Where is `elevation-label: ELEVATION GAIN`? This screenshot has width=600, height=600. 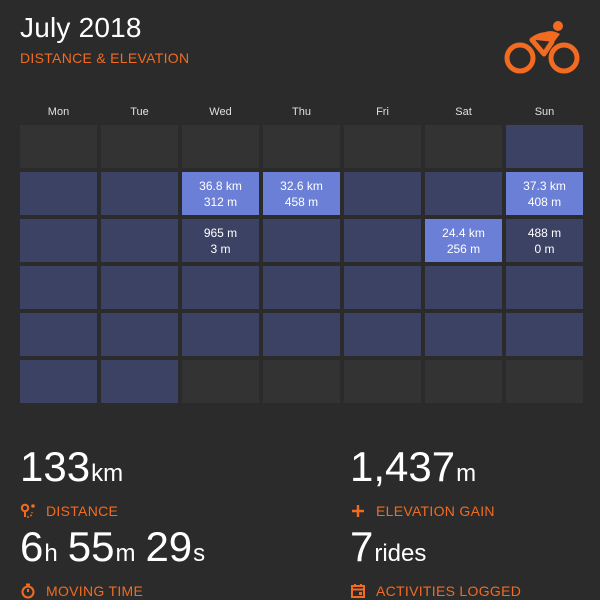
elevation-label: ELEVATION GAIN is located at coordinates (435, 511).